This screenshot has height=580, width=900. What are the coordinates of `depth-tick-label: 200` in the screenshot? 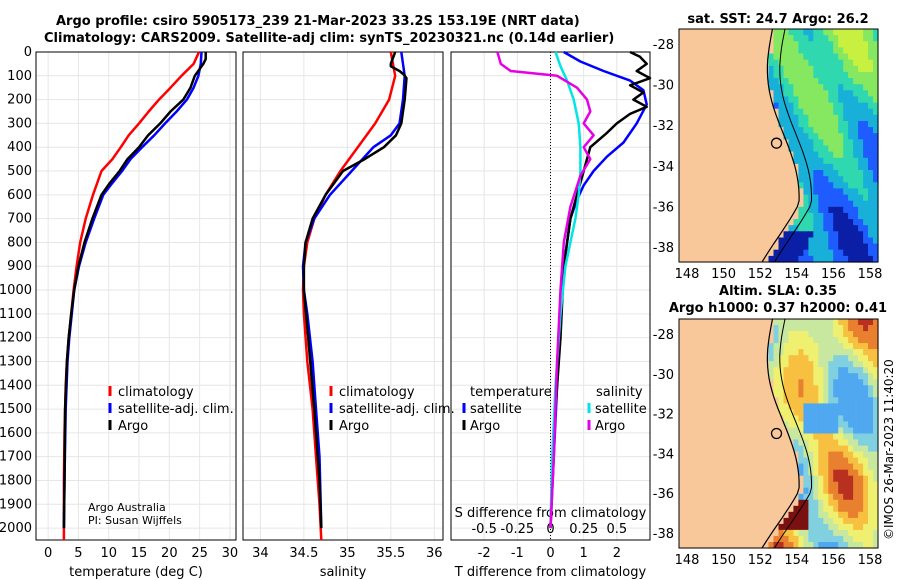 It's located at (19, 100).